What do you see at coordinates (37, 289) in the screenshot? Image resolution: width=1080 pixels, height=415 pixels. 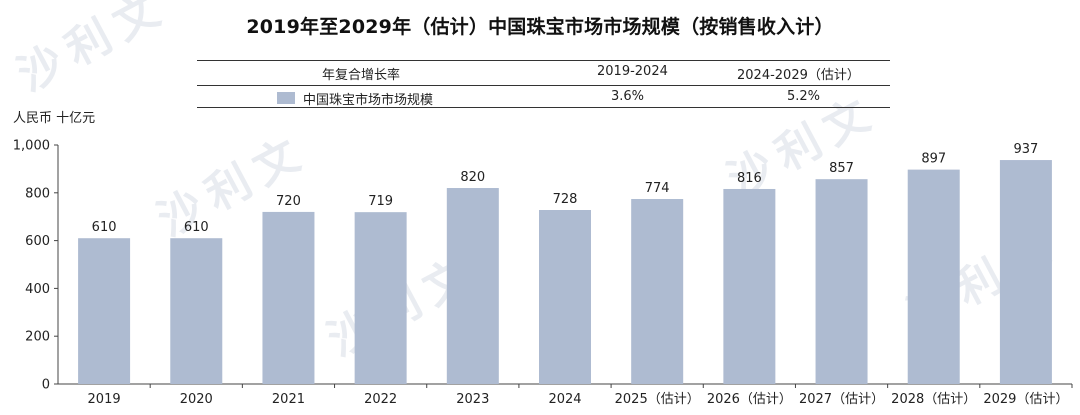 I see `y-tick-label: 400` at bounding box center [37, 289].